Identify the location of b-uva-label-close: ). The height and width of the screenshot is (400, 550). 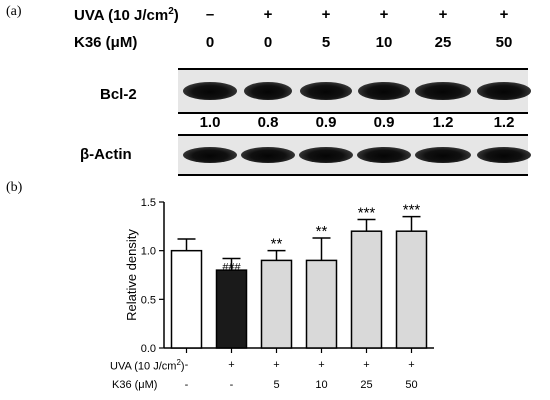
(182, 366).